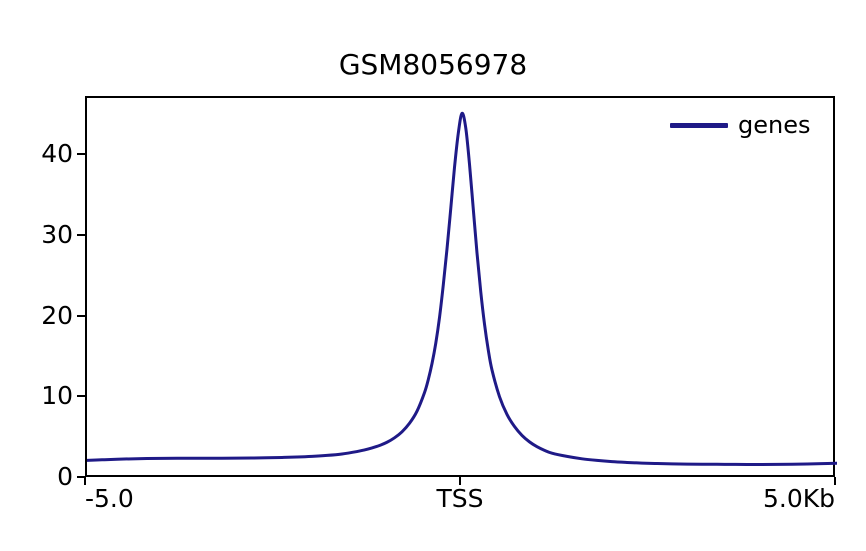  Describe the element at coordinates (774, 125) in the screenshot. I see `legend-label-genes: genes` at that location.